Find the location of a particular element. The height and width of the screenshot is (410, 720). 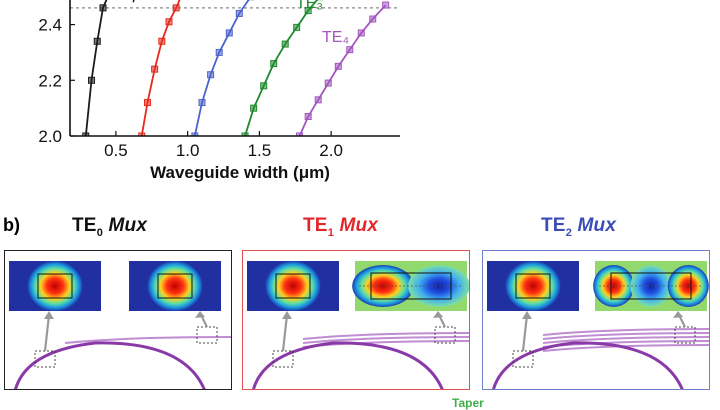

series-3-line is located at coordinates (281, 68).